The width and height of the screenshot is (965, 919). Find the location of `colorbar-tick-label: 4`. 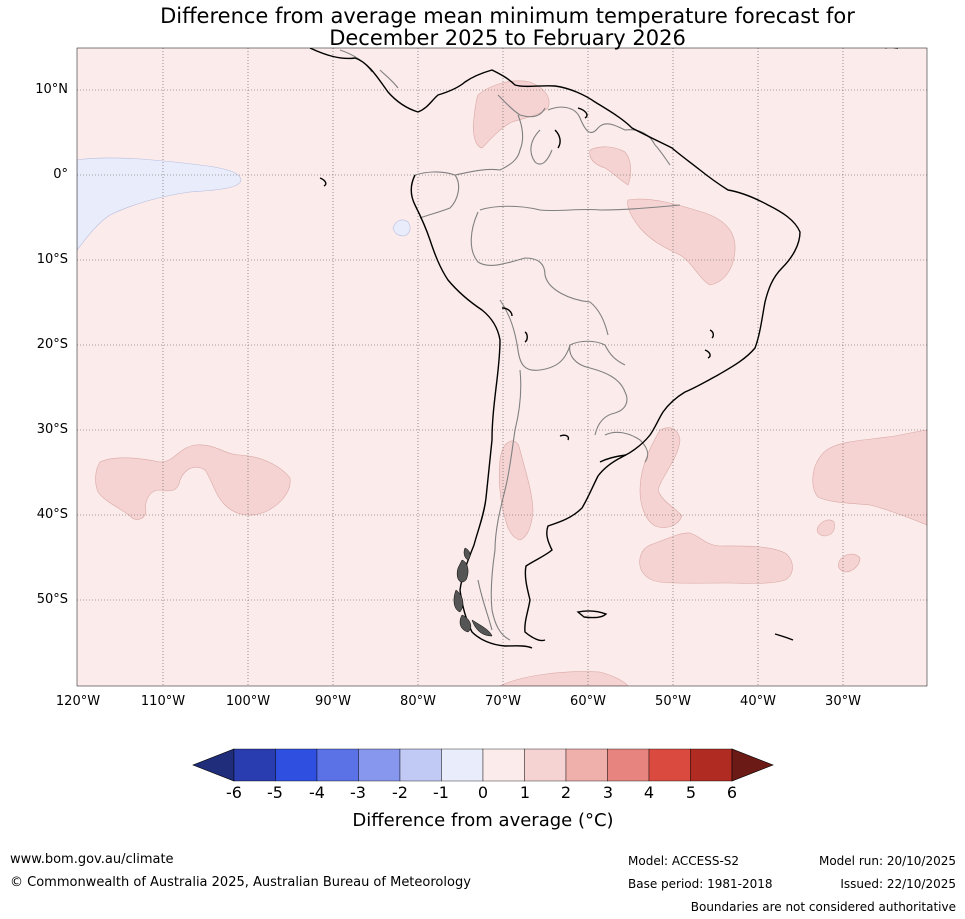

colorbar-tick-label: 4 is located at coordinates (649, 792).